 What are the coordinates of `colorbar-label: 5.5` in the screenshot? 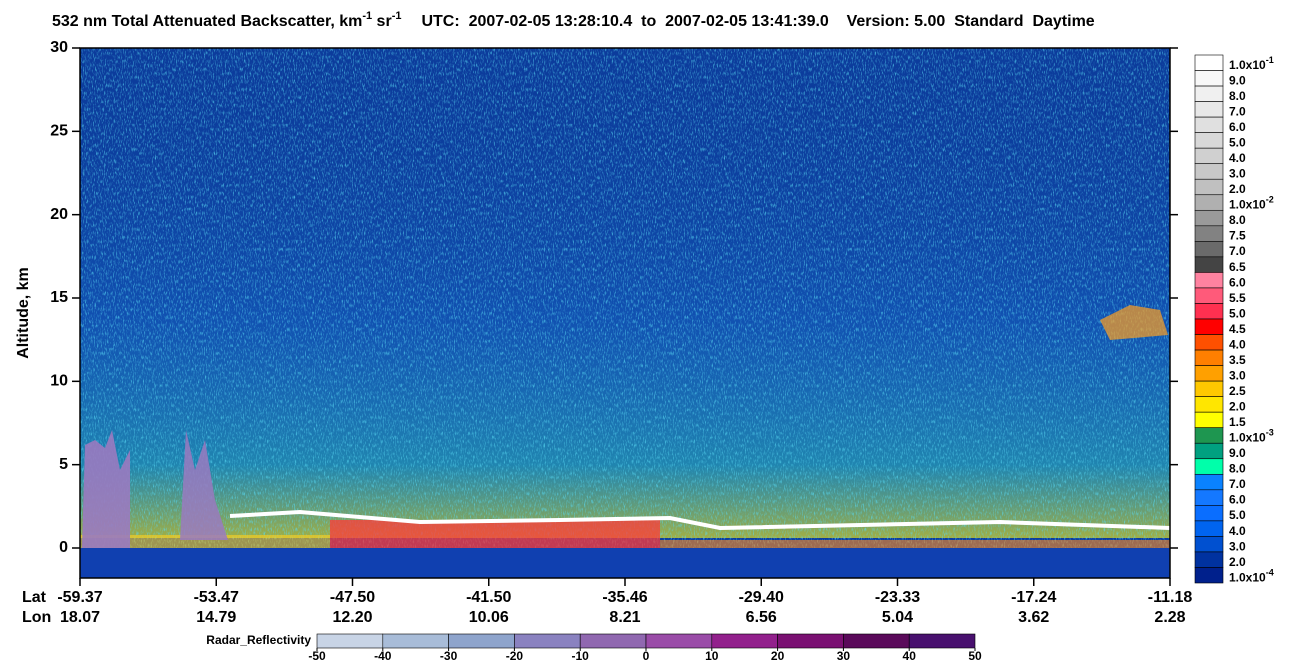 It's located at (1237, 298).